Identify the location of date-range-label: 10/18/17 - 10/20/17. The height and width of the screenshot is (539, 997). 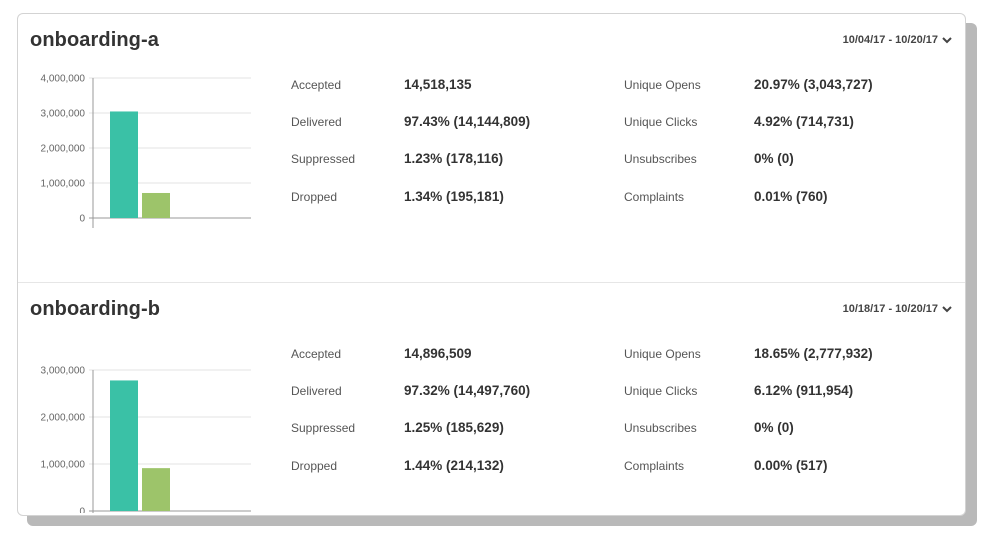
(890, 309).